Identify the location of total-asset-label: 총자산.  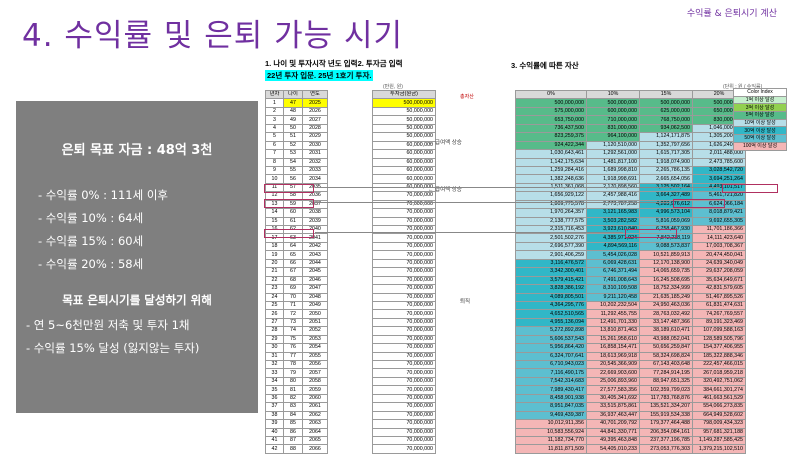
(467, 97).